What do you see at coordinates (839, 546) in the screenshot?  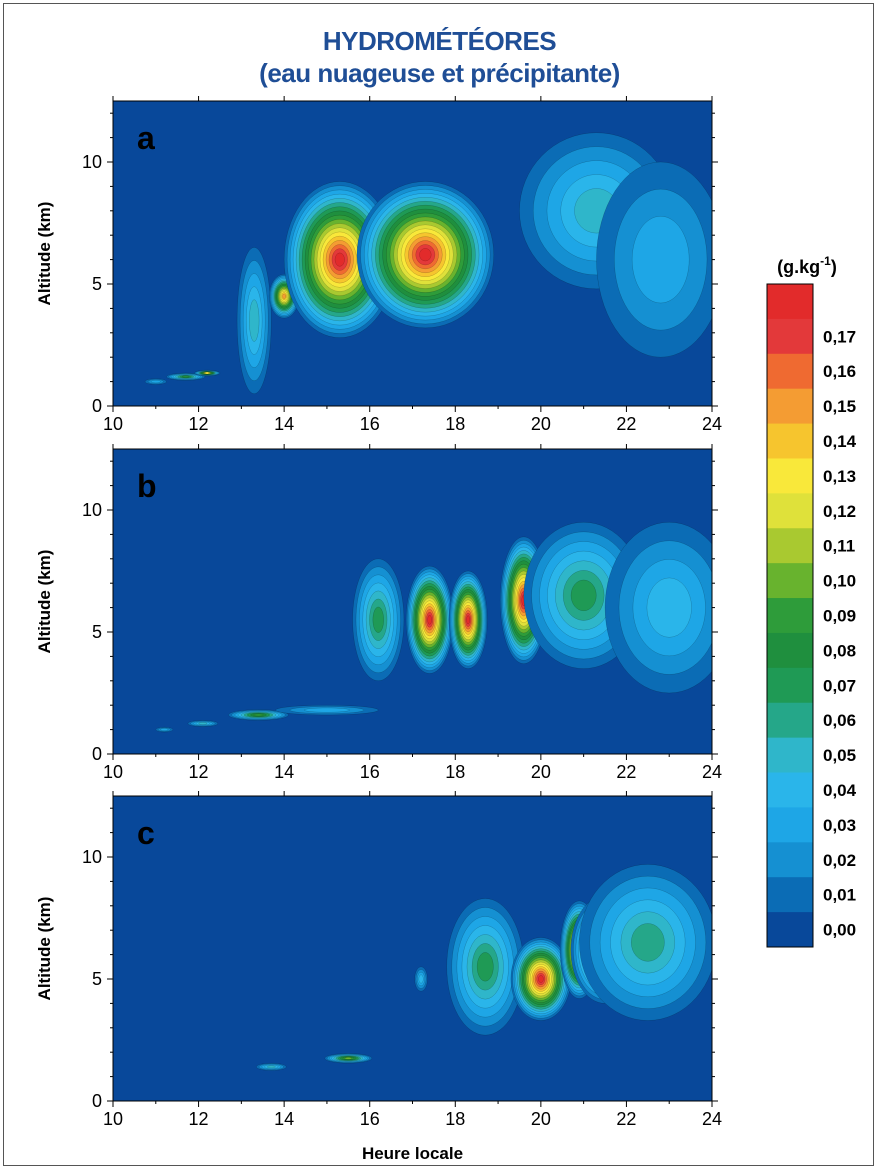 I see `colorbar-label: 0,11` at bounding box center [839, 546].